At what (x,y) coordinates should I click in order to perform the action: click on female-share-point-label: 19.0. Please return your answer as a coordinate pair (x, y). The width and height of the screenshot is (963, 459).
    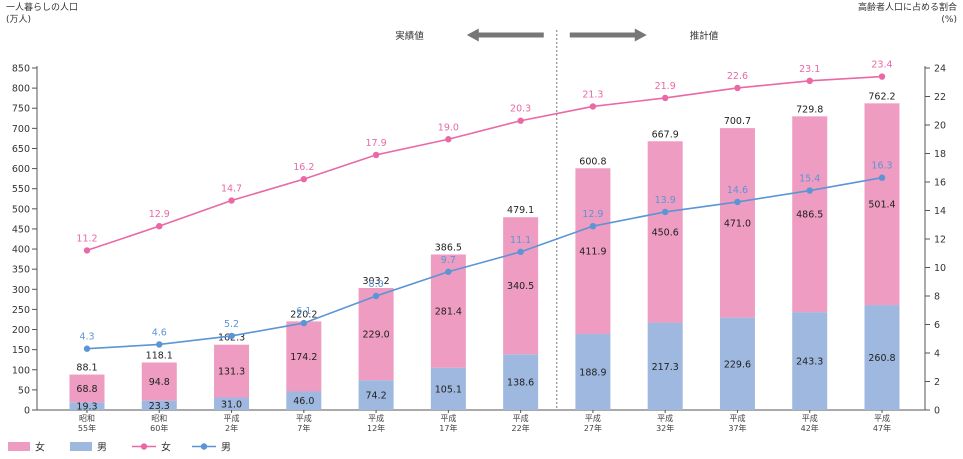
    Looking at the image, I should click on (448, 127).